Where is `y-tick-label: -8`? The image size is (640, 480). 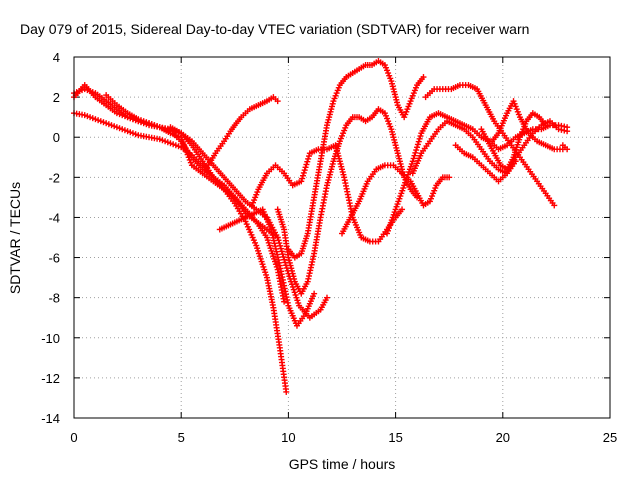 y-tick-label: -8 is located at coordinates (54, 298).